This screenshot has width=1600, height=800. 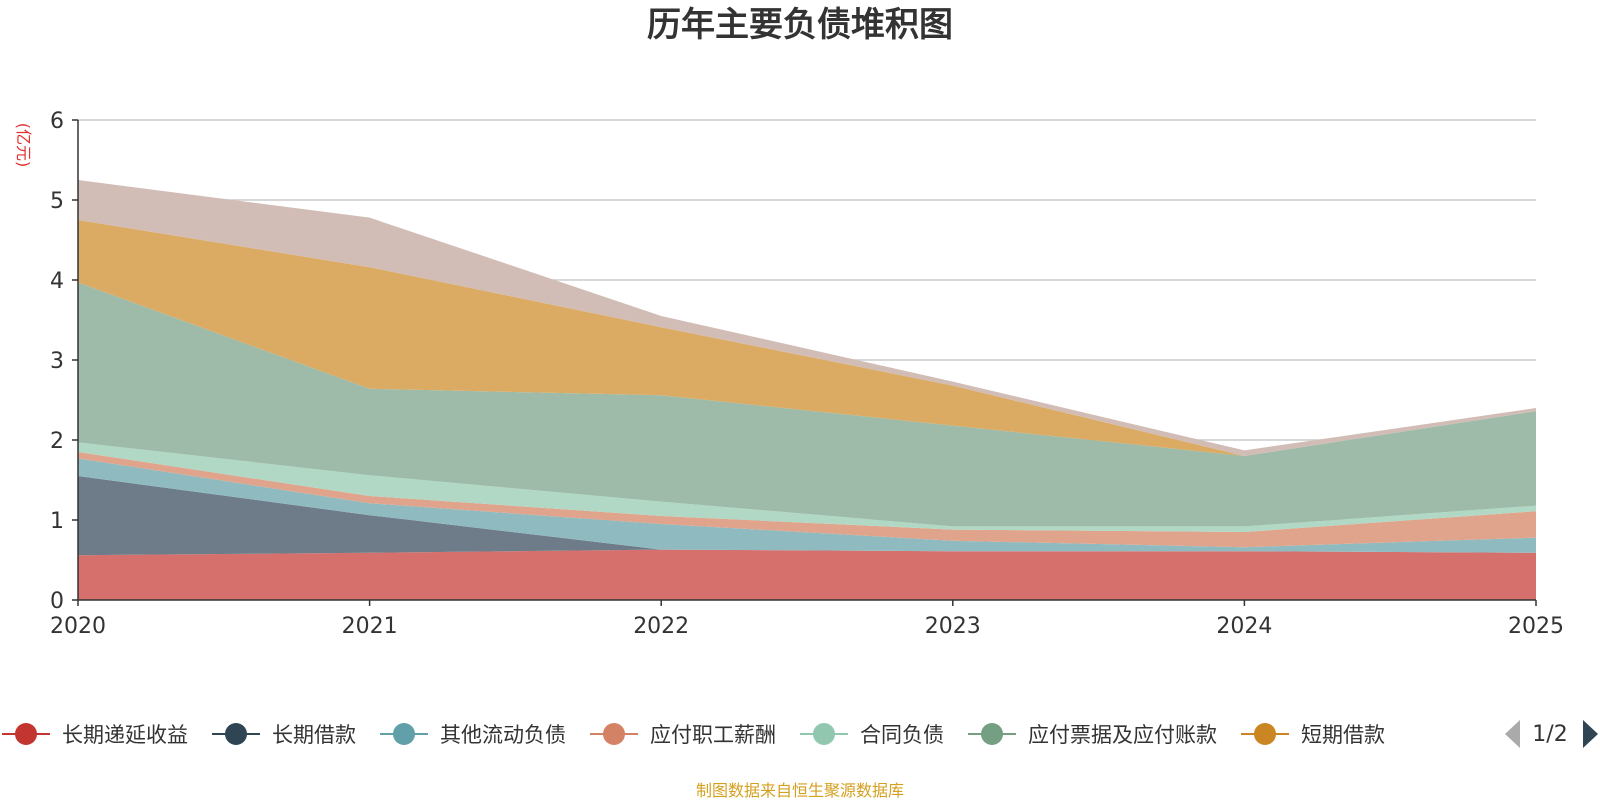 I want to click on legend-item-短期借款: 短期借款, so click(x=1313, y=735).